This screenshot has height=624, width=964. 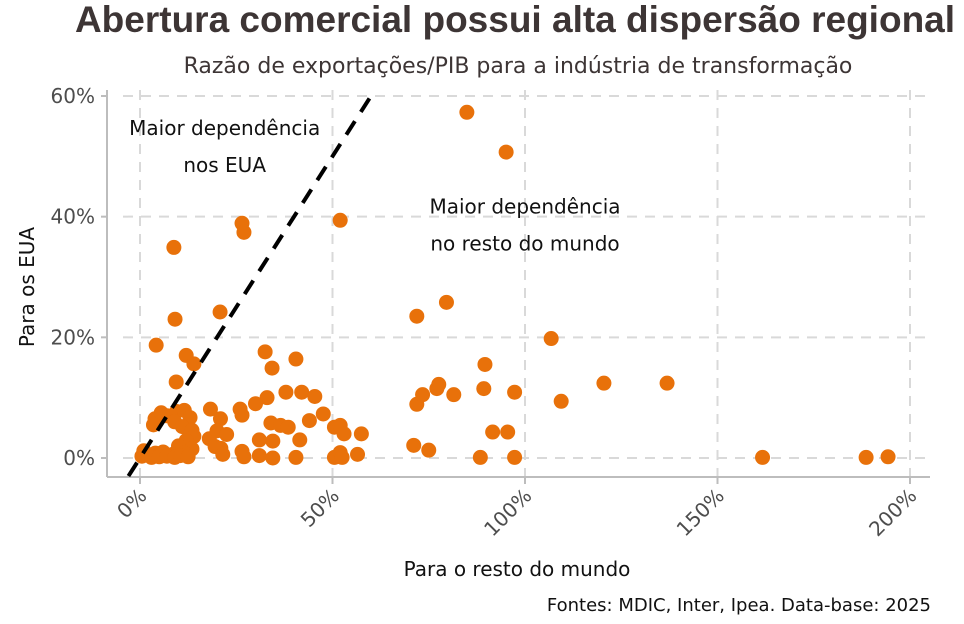 What do you see at coordinates (224, 165) in the screenshot?
I see `annotation-line: nos EUA` at bounding box center [224, 165].